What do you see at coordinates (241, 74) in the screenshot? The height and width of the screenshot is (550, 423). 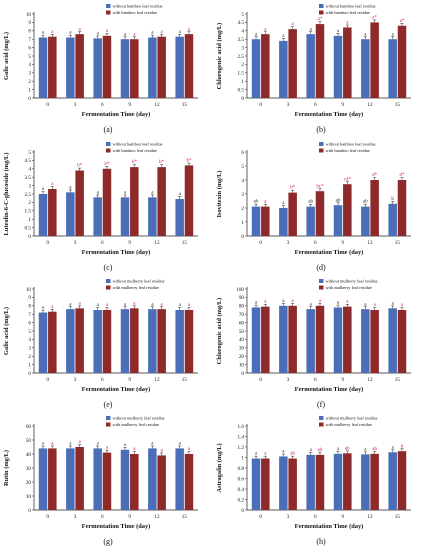 I see `y-tick-label: 1.5` at bounding box center [241, 74].